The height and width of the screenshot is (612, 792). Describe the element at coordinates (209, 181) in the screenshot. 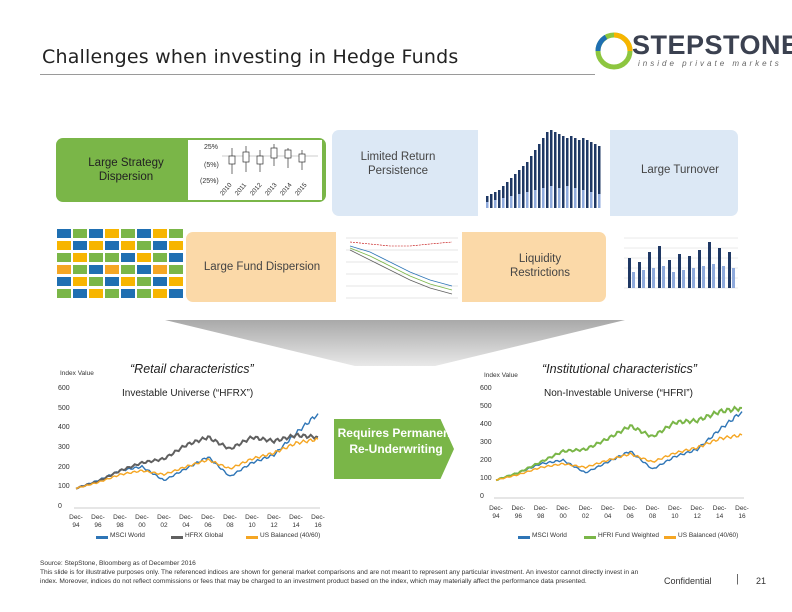

I see `strategy-y-tick: (25%)` at that location.